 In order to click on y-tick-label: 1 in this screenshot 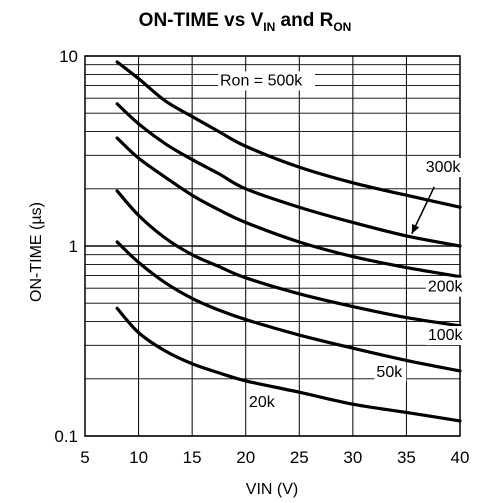, I will do `click(73, 246)`.